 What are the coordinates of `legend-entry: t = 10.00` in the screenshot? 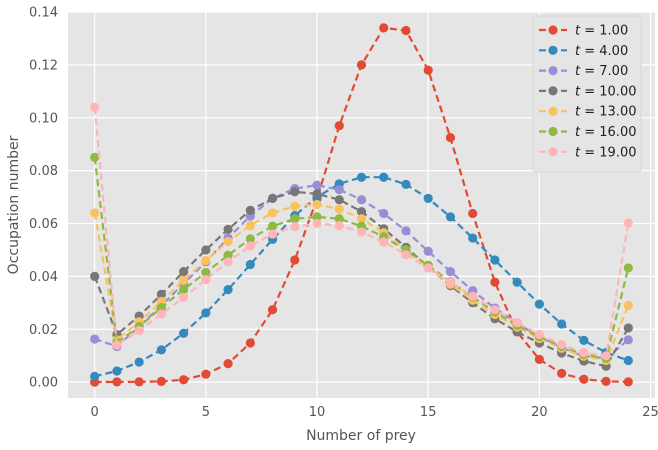 It's located at (587, 91).